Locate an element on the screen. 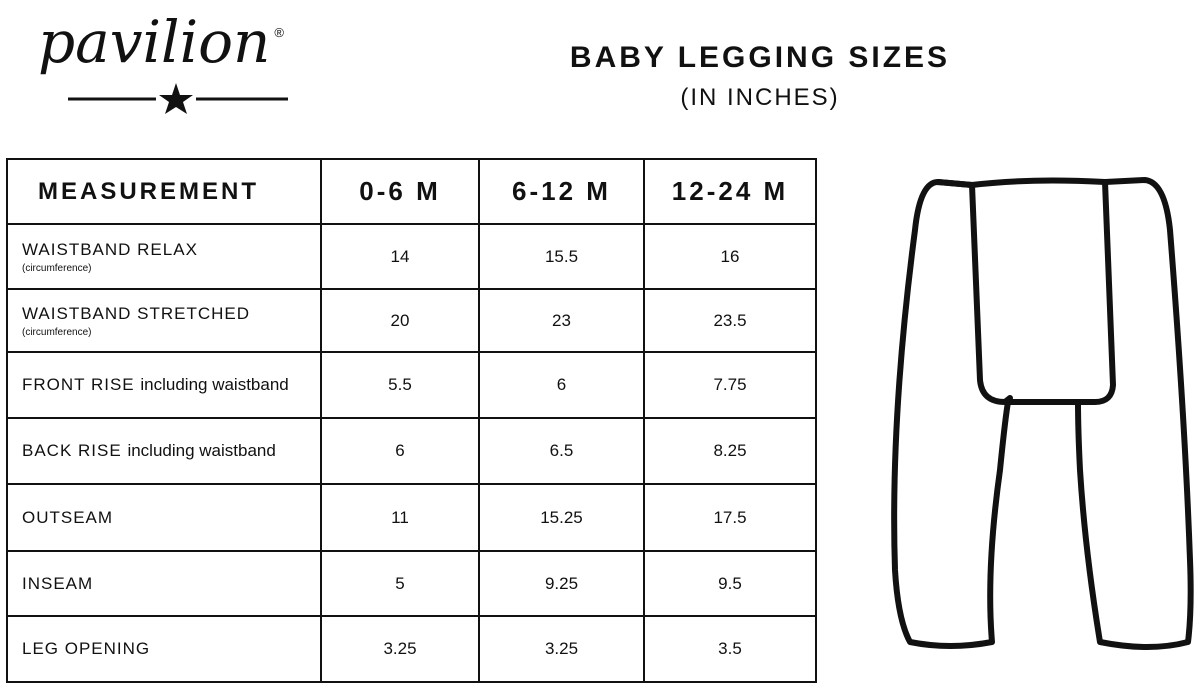  row-label: BACK RISE including waistband is located at coordinates (164, 451).